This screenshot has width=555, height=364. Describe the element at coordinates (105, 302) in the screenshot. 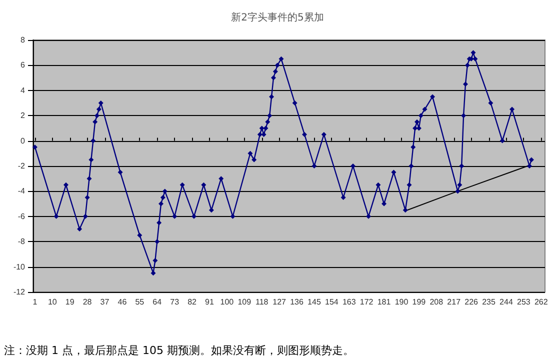

I see `x-tick-label: 37` at that location.